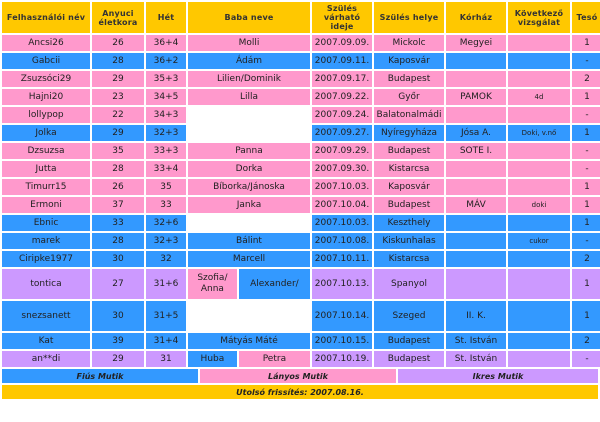 This screenshot has height=422, width=600. I want to click on cell-user: Timurr15, so click(46, 187).